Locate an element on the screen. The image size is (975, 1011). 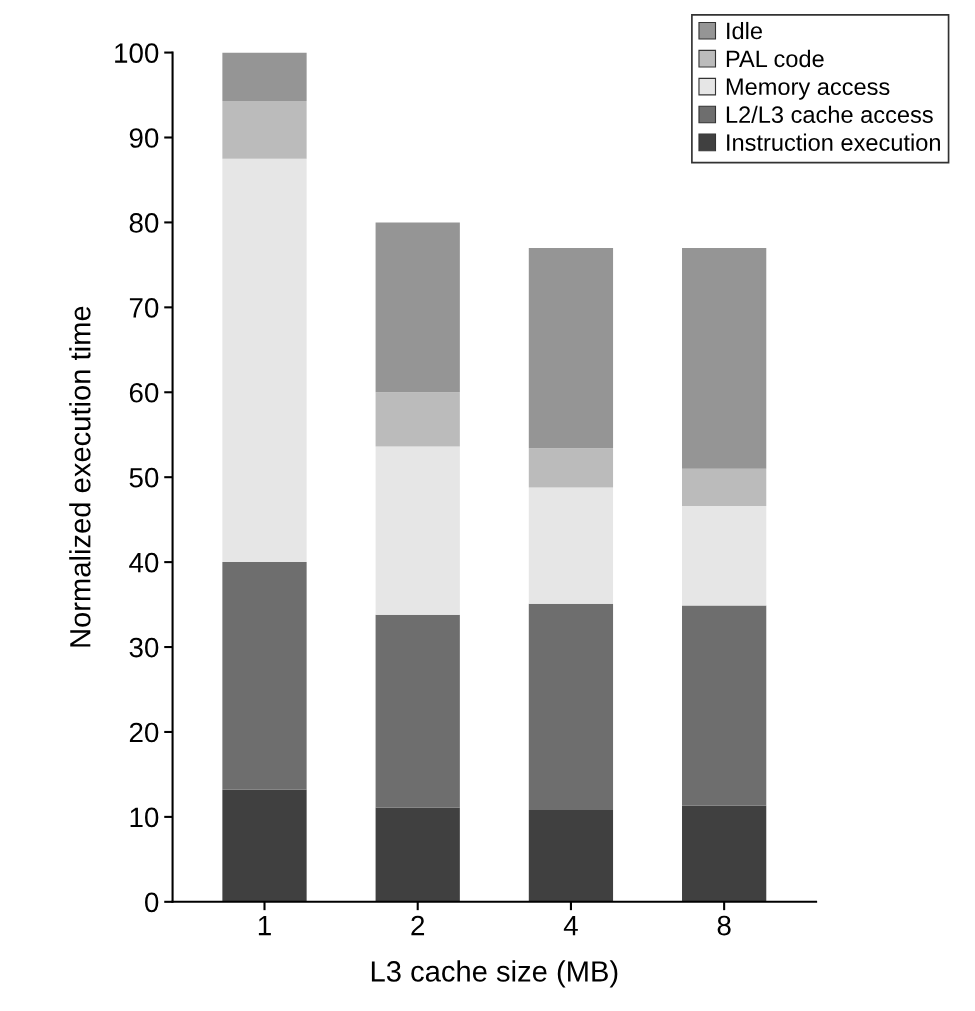
legend-label: Idle is located at coordinates (744, 30).